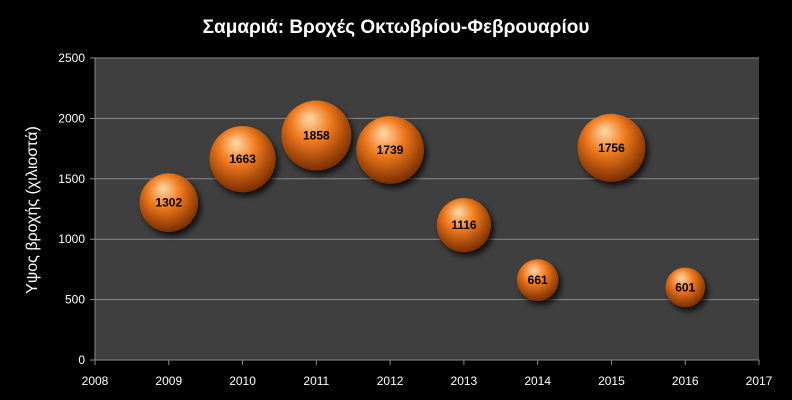 Image resolution: width=792 pixels, height=400 pixels. Describe the element at coordinates (71, 58) in the screenshot. I see `y-tick-label: 2500` at that location.